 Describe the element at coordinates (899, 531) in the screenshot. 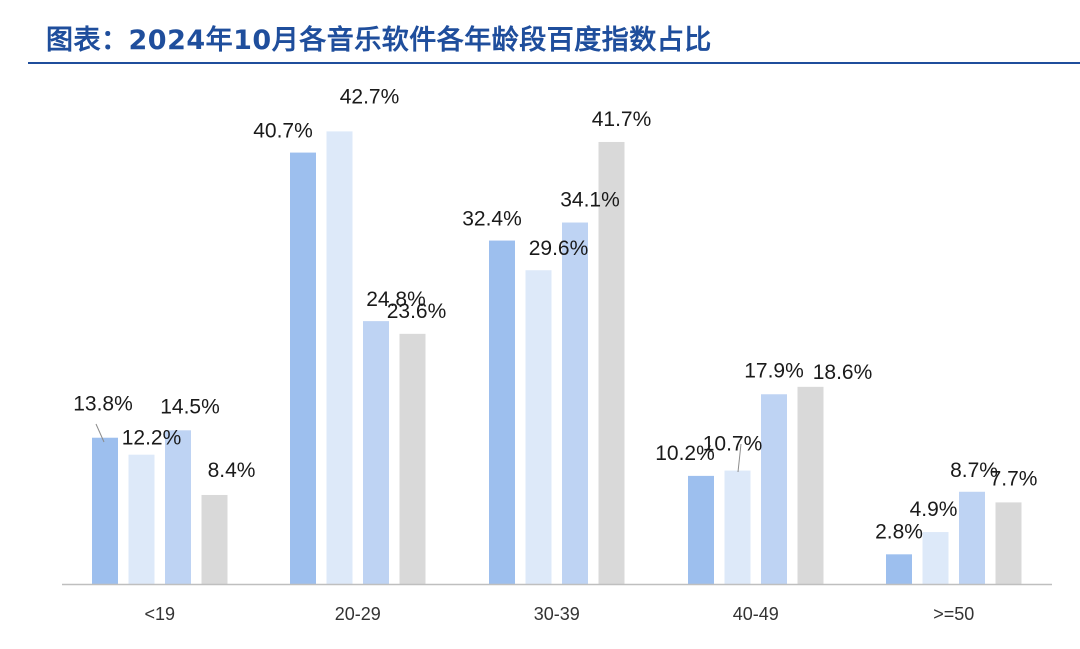

I see `data-label: 2.8%` at that location.